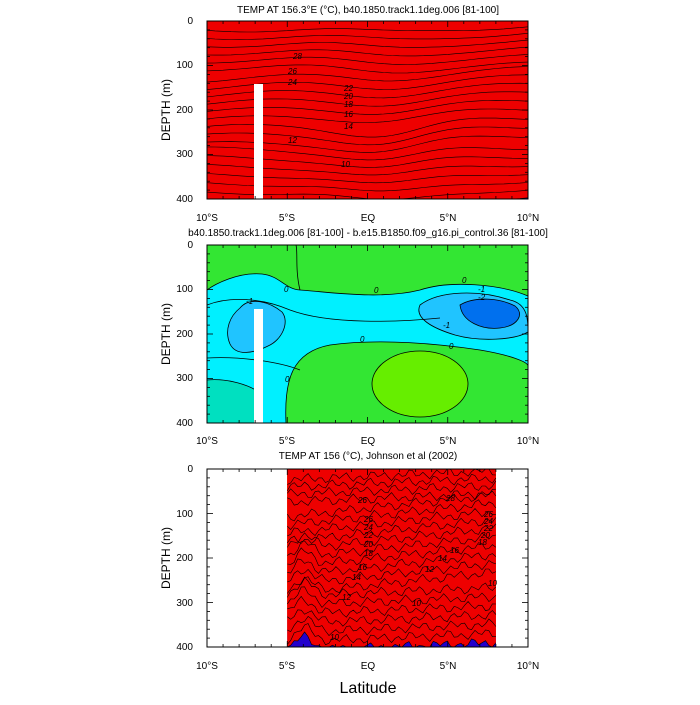  I want to click on panel-1-missing-column, so click(258, 141).